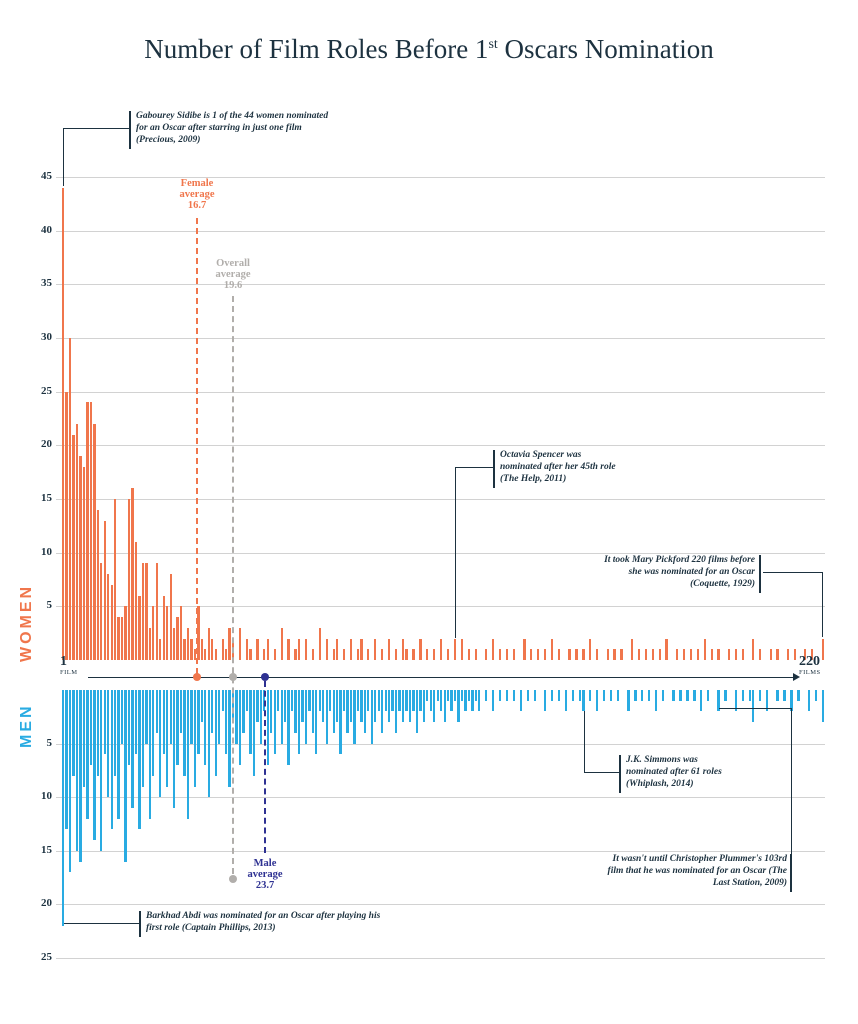 The width and height of the screenshot is (858, 1024). What do you see at coordinates (197, 183) in the screenshot?
I see `female-average-word1: Female` at bounding box center [197, 183].